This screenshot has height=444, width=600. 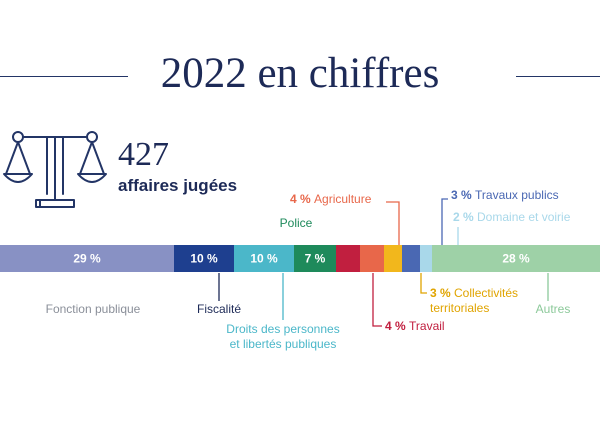 What do you see at coordinates (553, 309) in the screenshot?
I see `category-label: Autres` at bounding box center [553, 309].